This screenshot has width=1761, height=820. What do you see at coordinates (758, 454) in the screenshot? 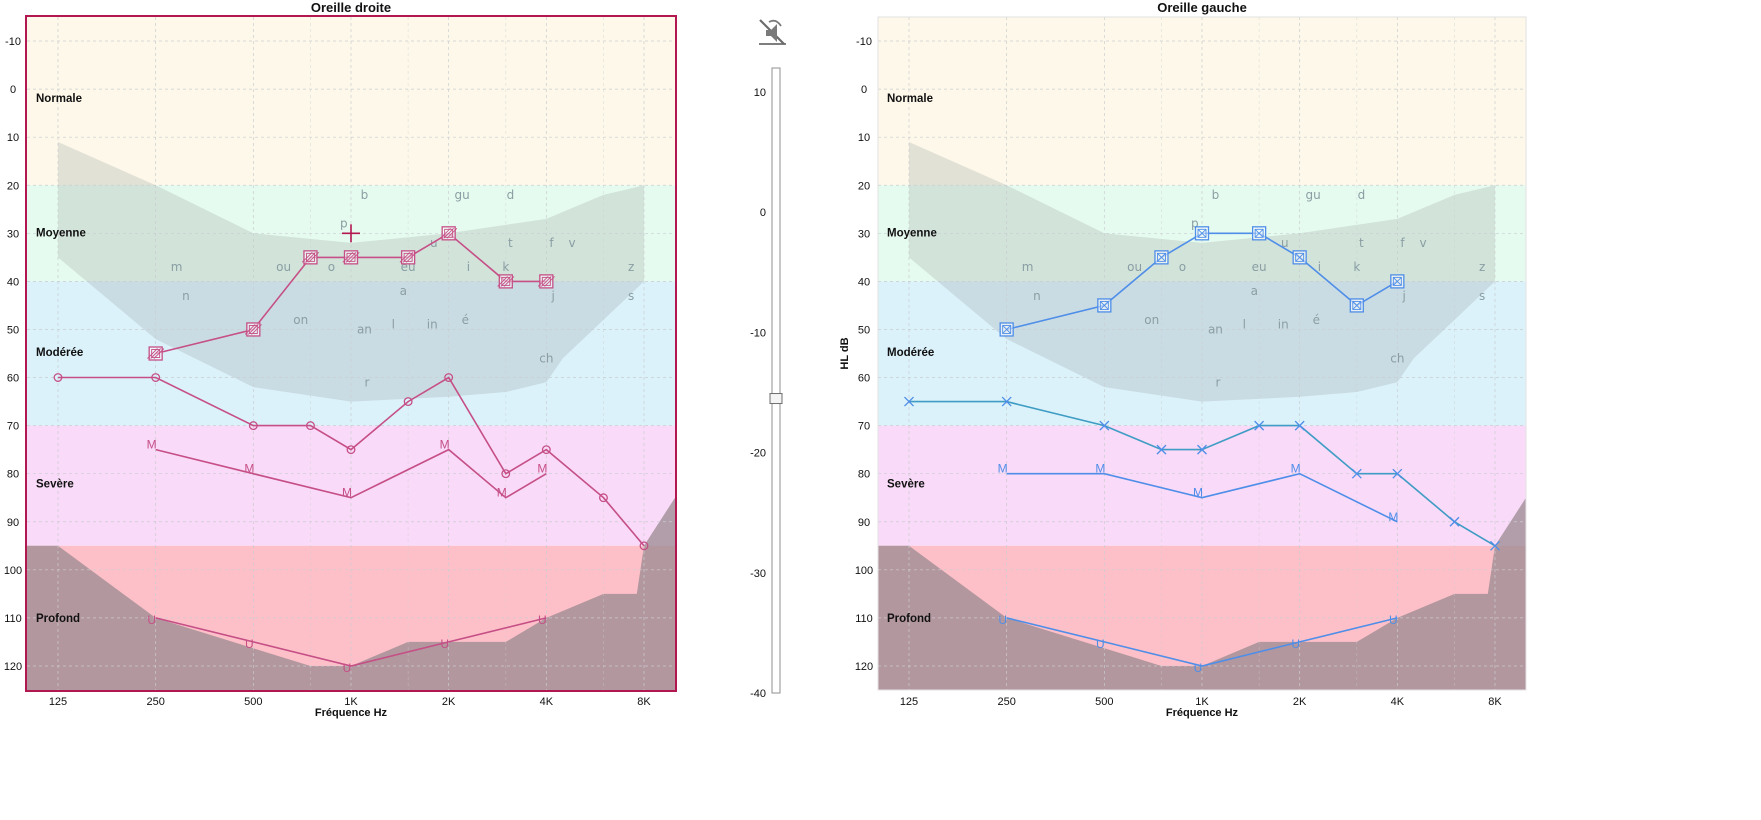
I see `slider-tick-label: -20` at bounding box center [758, 454].